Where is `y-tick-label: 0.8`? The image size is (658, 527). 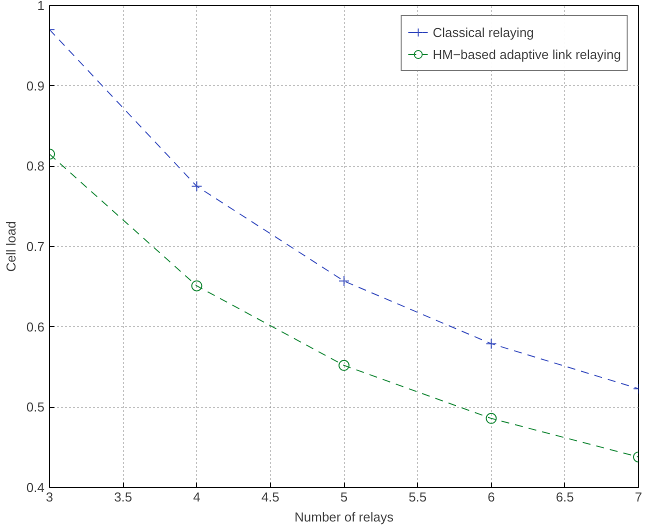 y-tick-label: 0.8 is located at coordinates (35, 166).